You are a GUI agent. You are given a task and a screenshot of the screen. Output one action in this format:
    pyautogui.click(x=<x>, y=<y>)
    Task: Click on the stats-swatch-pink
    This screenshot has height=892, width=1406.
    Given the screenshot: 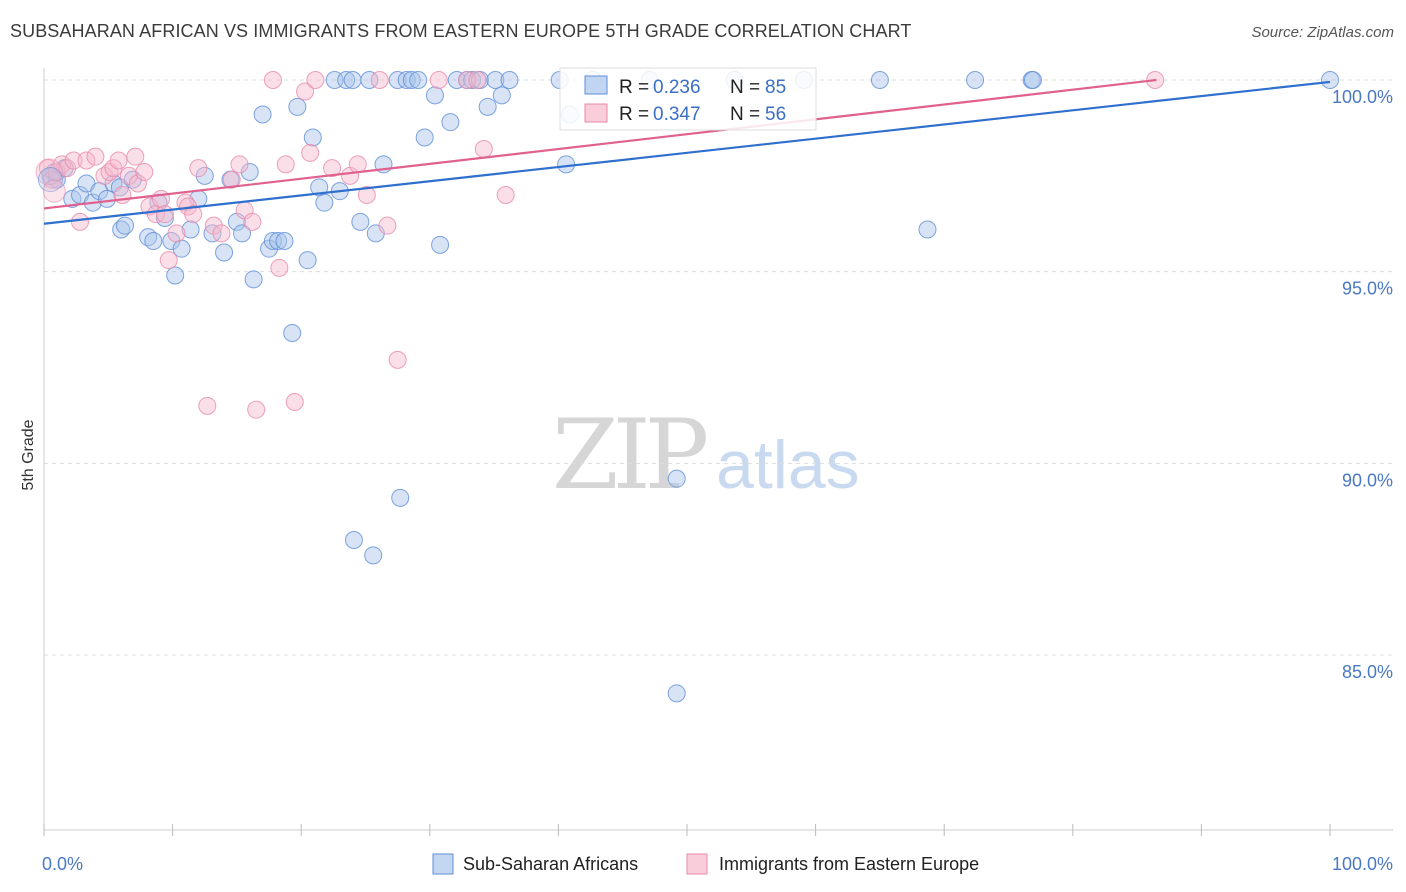 What is the action you would take?
    pyautogui.click(x=596, y=113)
    